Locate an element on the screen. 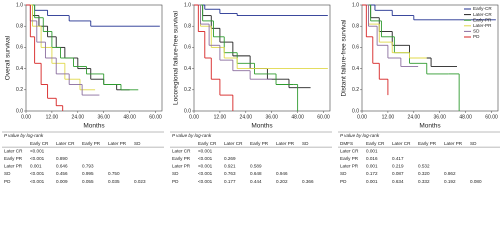 The width and height of the screenshot is (500, 240). y-axis-label: Distant failure-free survival is located at coordinates (344, 57).